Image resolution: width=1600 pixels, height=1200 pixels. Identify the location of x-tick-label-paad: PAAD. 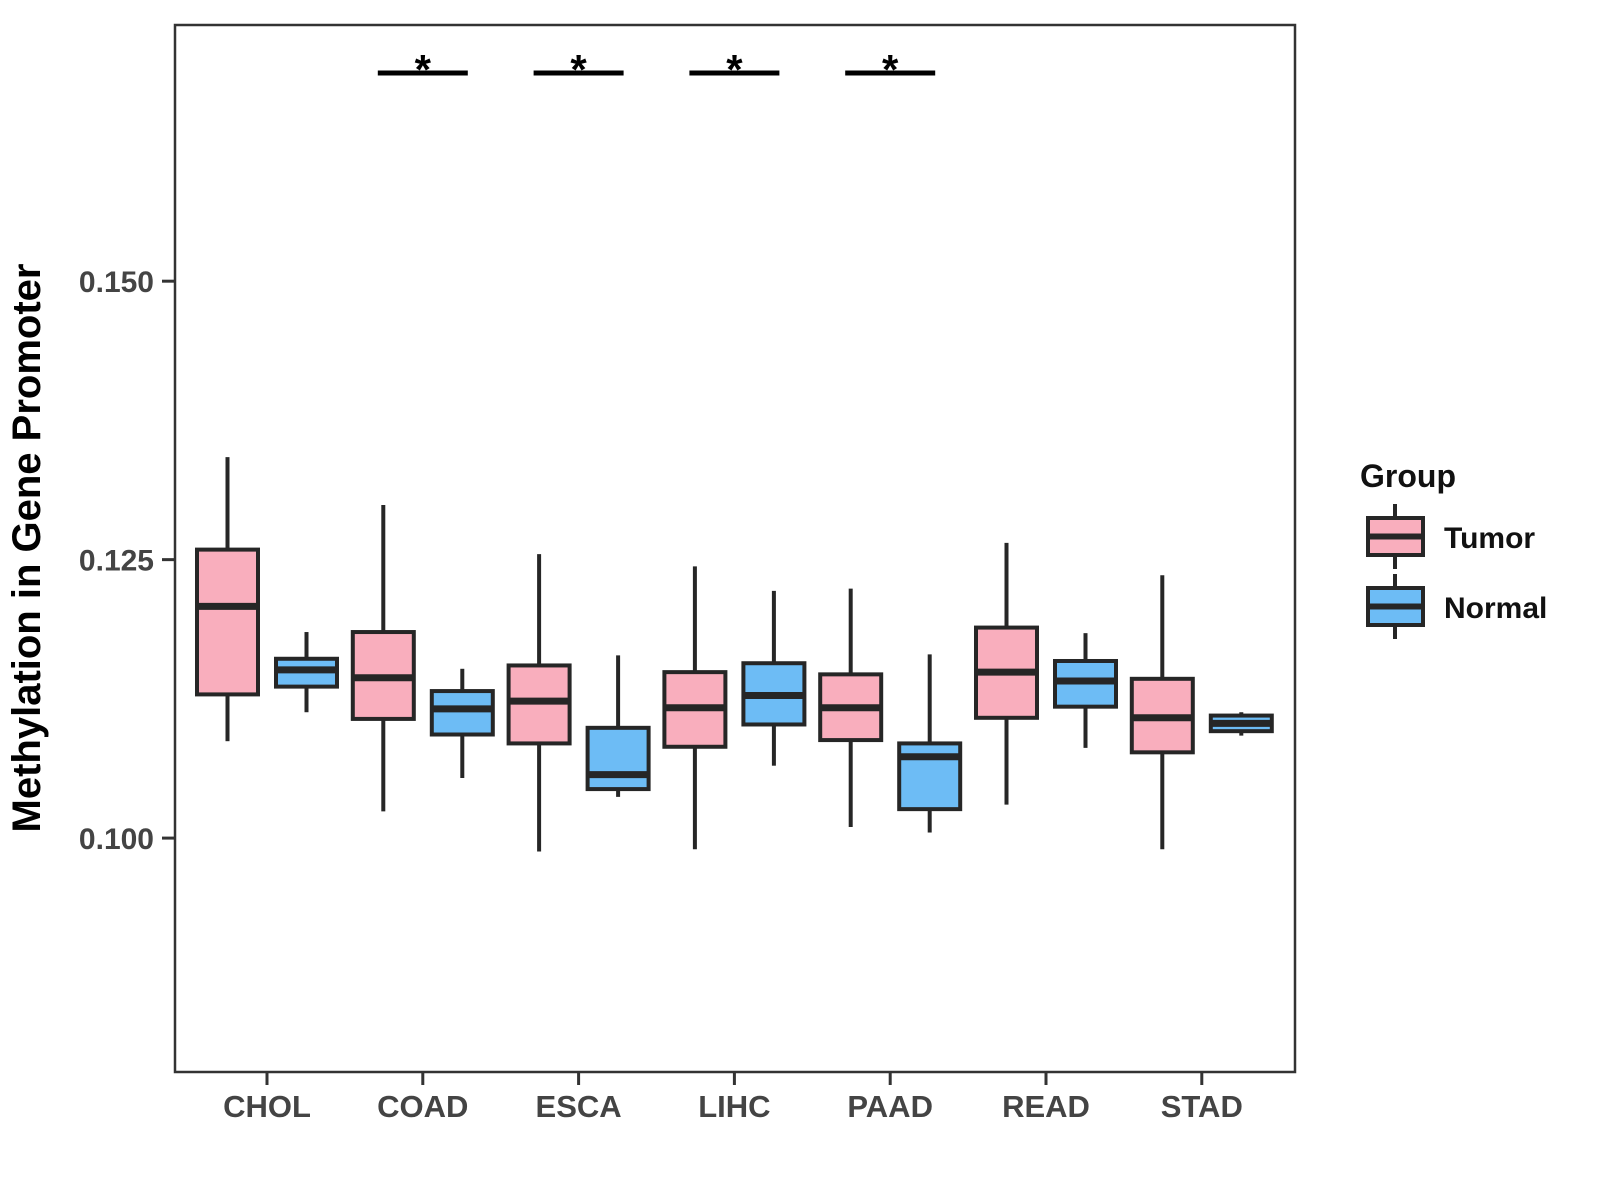
(890, 1106).